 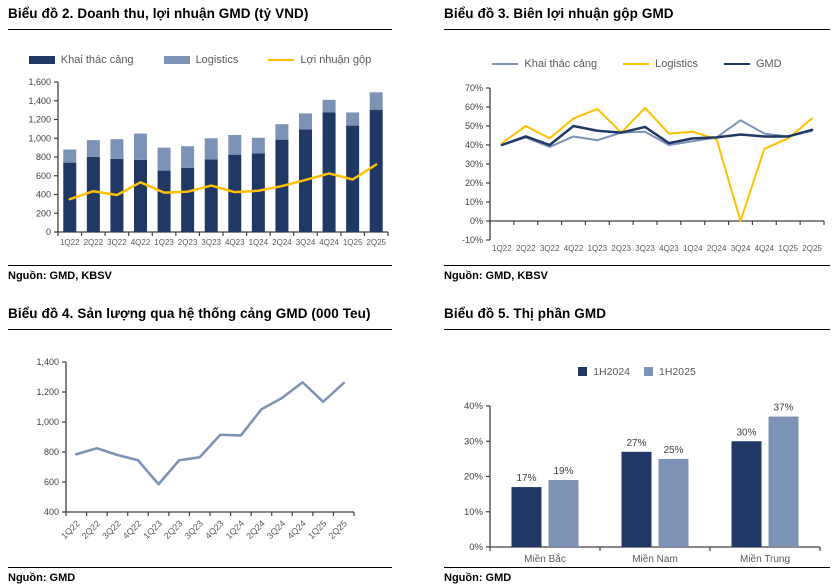 What do you see at coordinates (39, 82) in the screenshot?
I see `svg-text: 1,600` at bounding box center [39, 82].